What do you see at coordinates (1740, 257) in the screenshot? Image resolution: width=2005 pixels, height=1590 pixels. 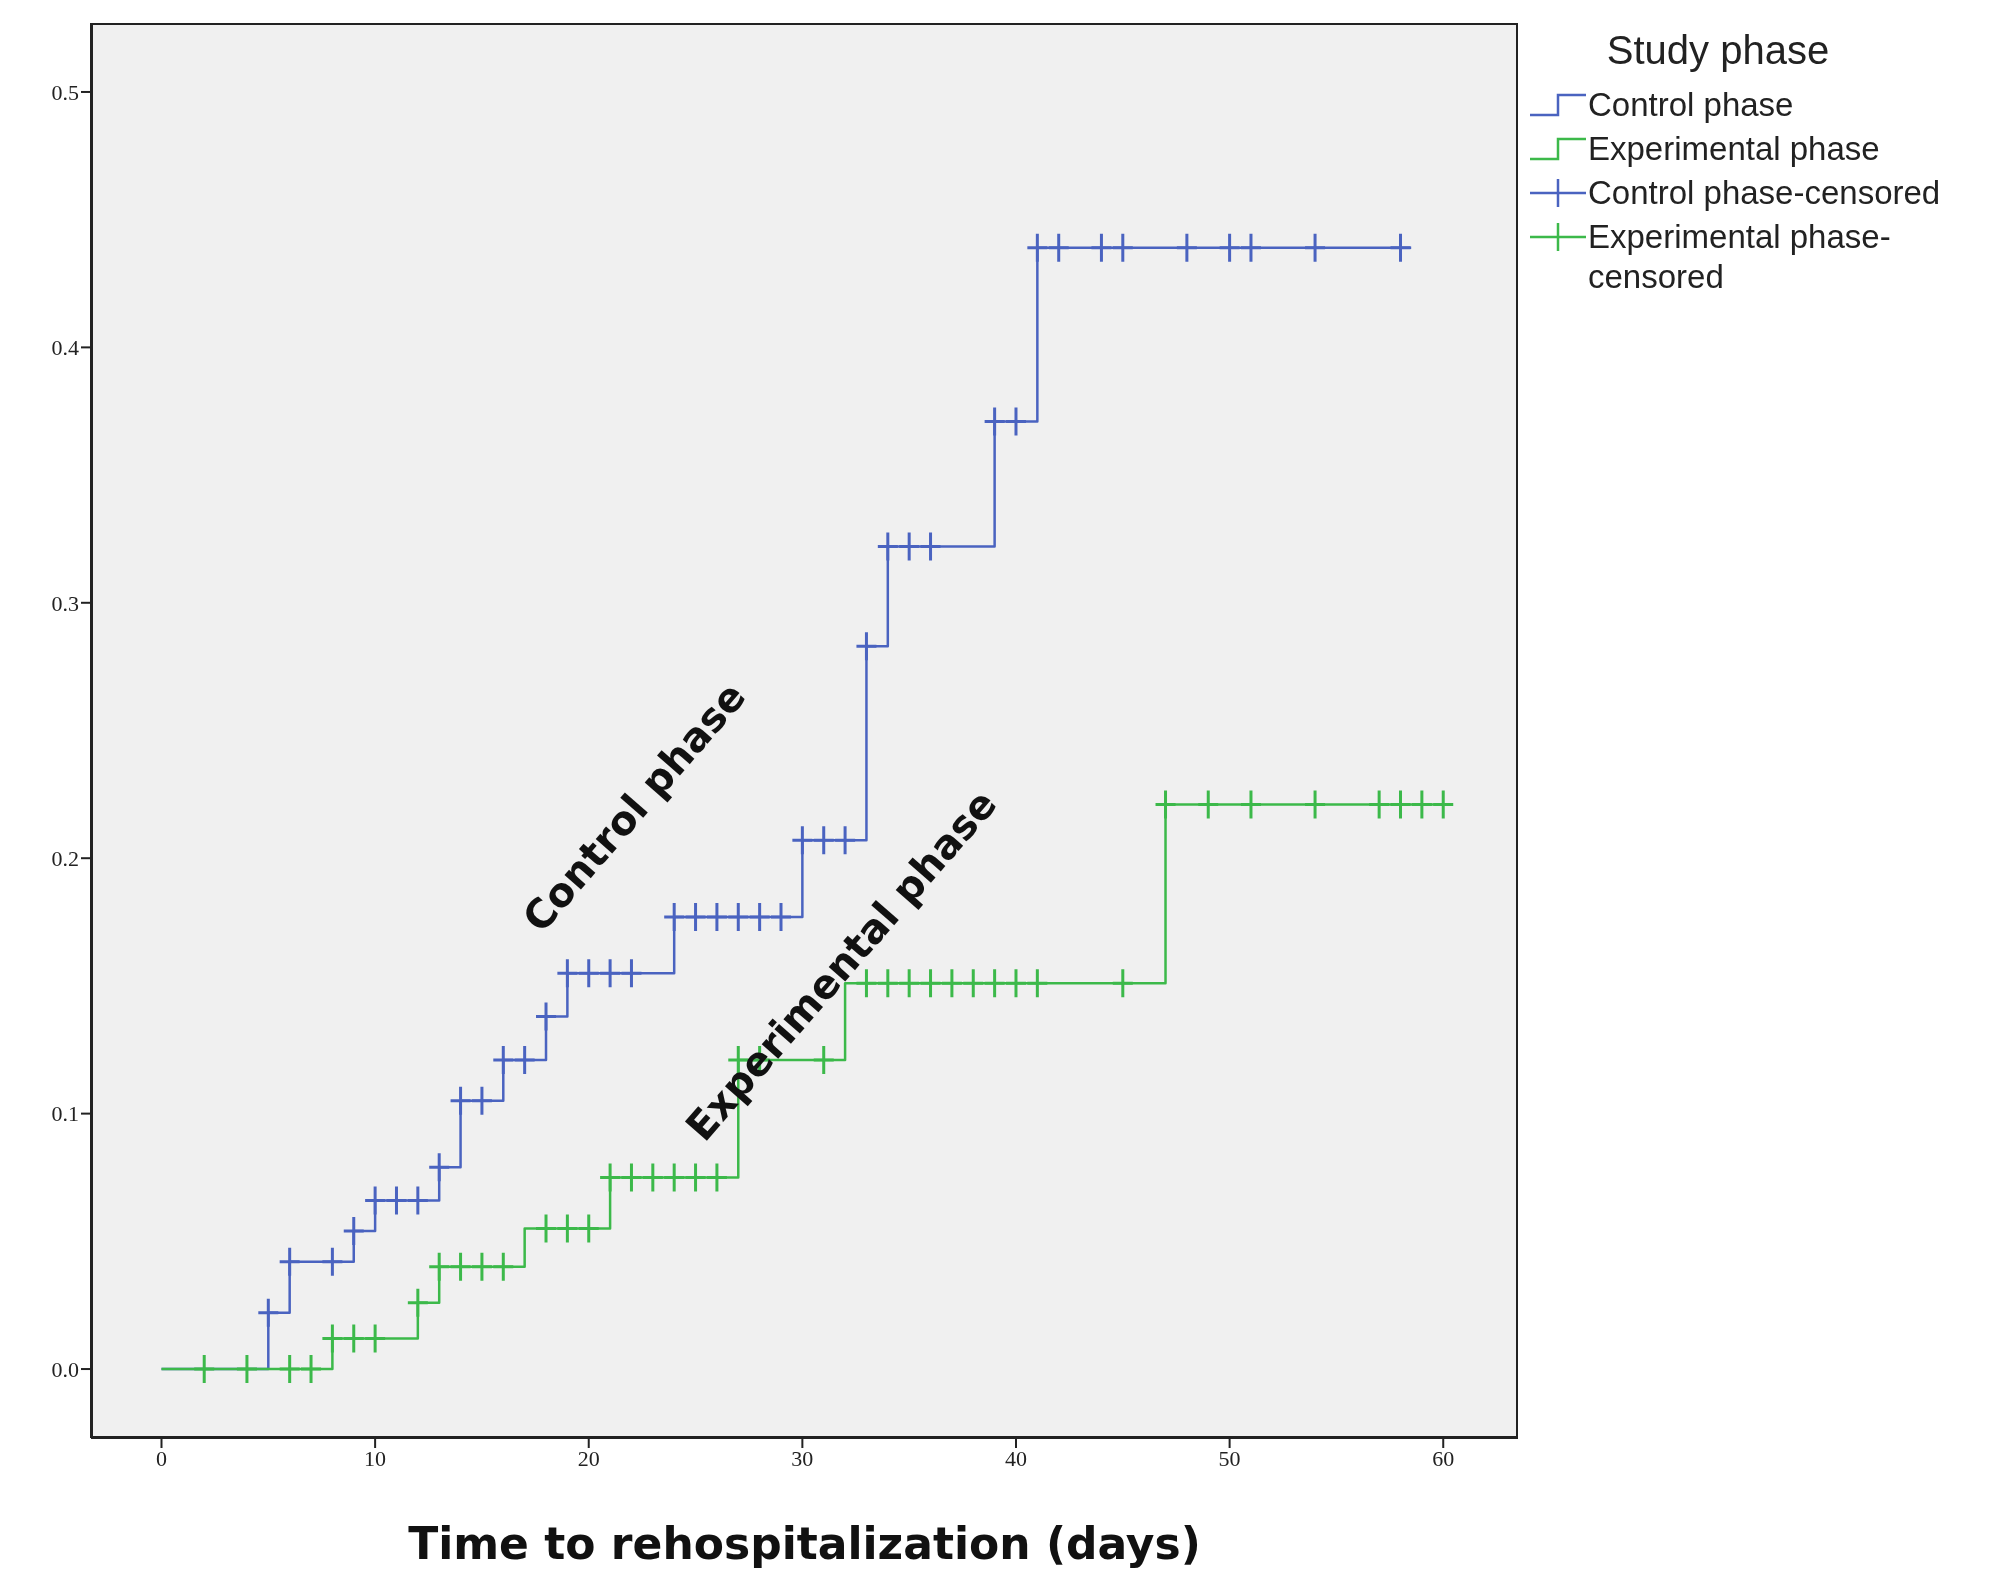 I see `legend-label: Experimental phase-censored` at bounding box center [1740, 257].